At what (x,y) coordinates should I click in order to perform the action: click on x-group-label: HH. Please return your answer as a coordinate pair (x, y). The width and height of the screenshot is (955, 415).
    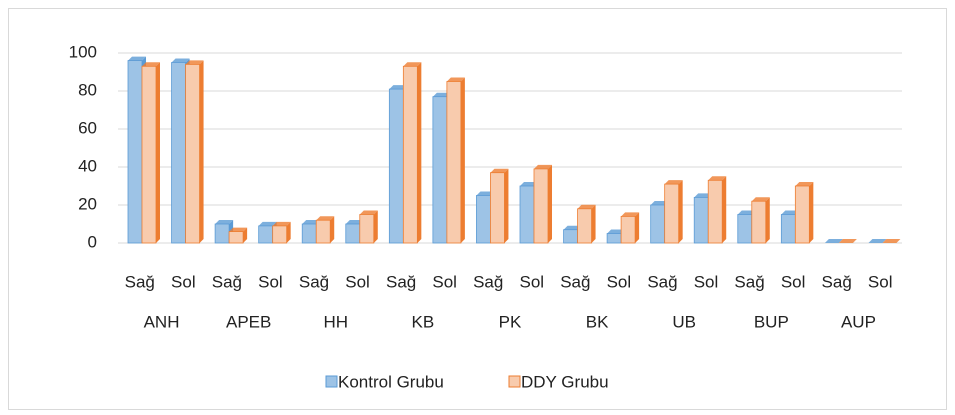
    Looking at the image, I should click on (335, 321).